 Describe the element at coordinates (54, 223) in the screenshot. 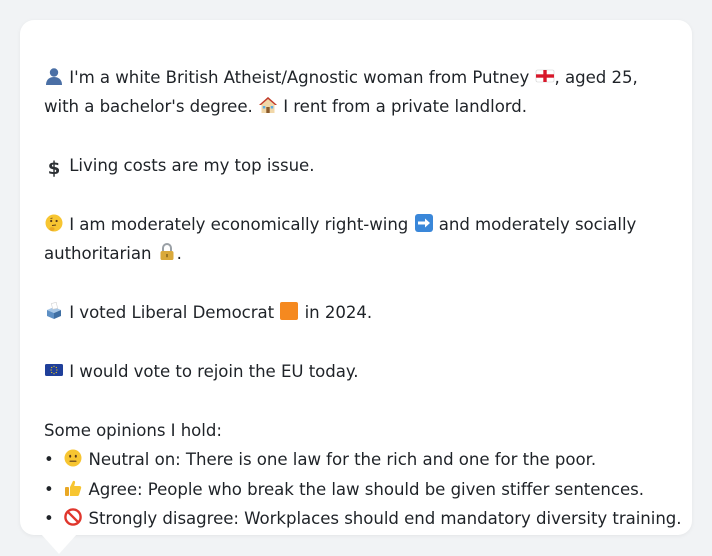

I see `thinking-face-icon` at that location.